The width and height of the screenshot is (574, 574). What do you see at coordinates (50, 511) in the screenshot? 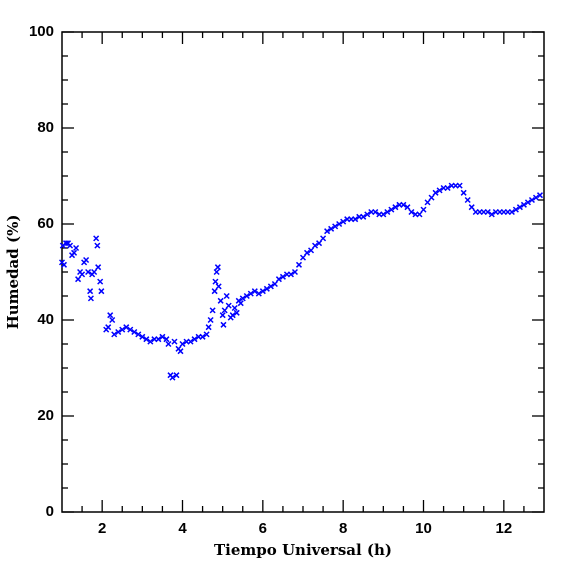
I see `y-tick-label: 0` at bounding box center [50, 511].